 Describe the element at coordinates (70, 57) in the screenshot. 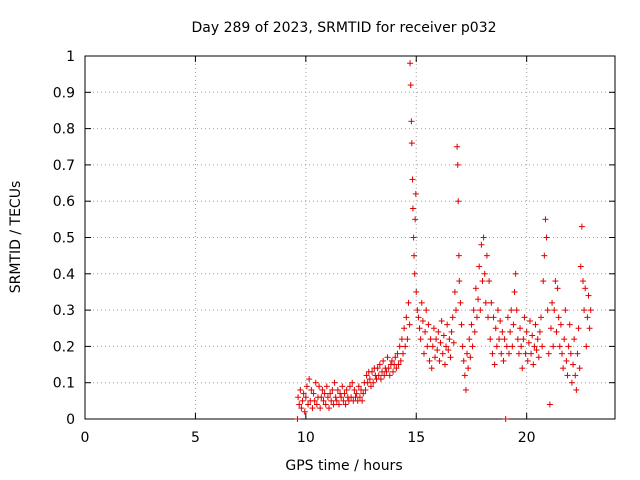

I see `y-tick-label: 1` at that location.